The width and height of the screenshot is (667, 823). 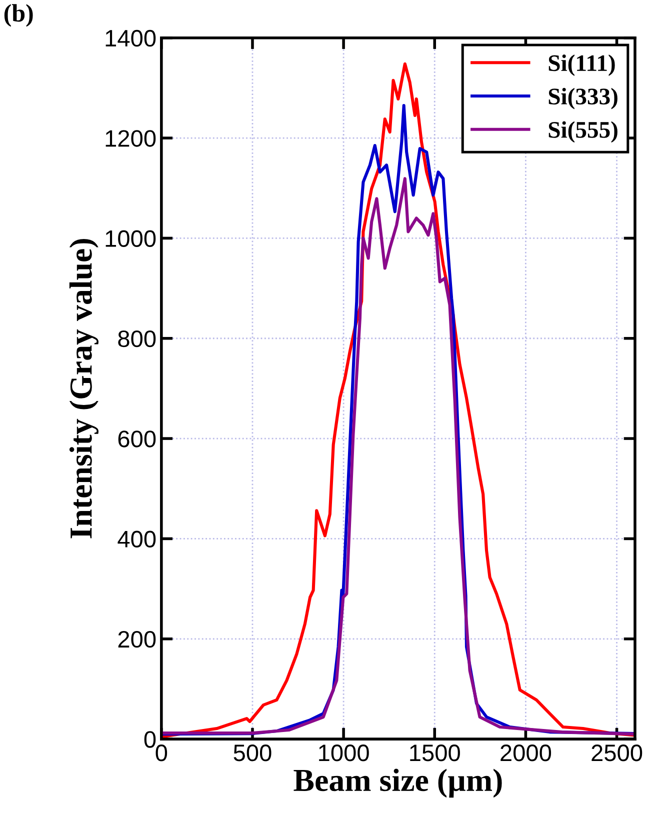 I want to click on x-tick-label: 500, so click(x=253, y=753).